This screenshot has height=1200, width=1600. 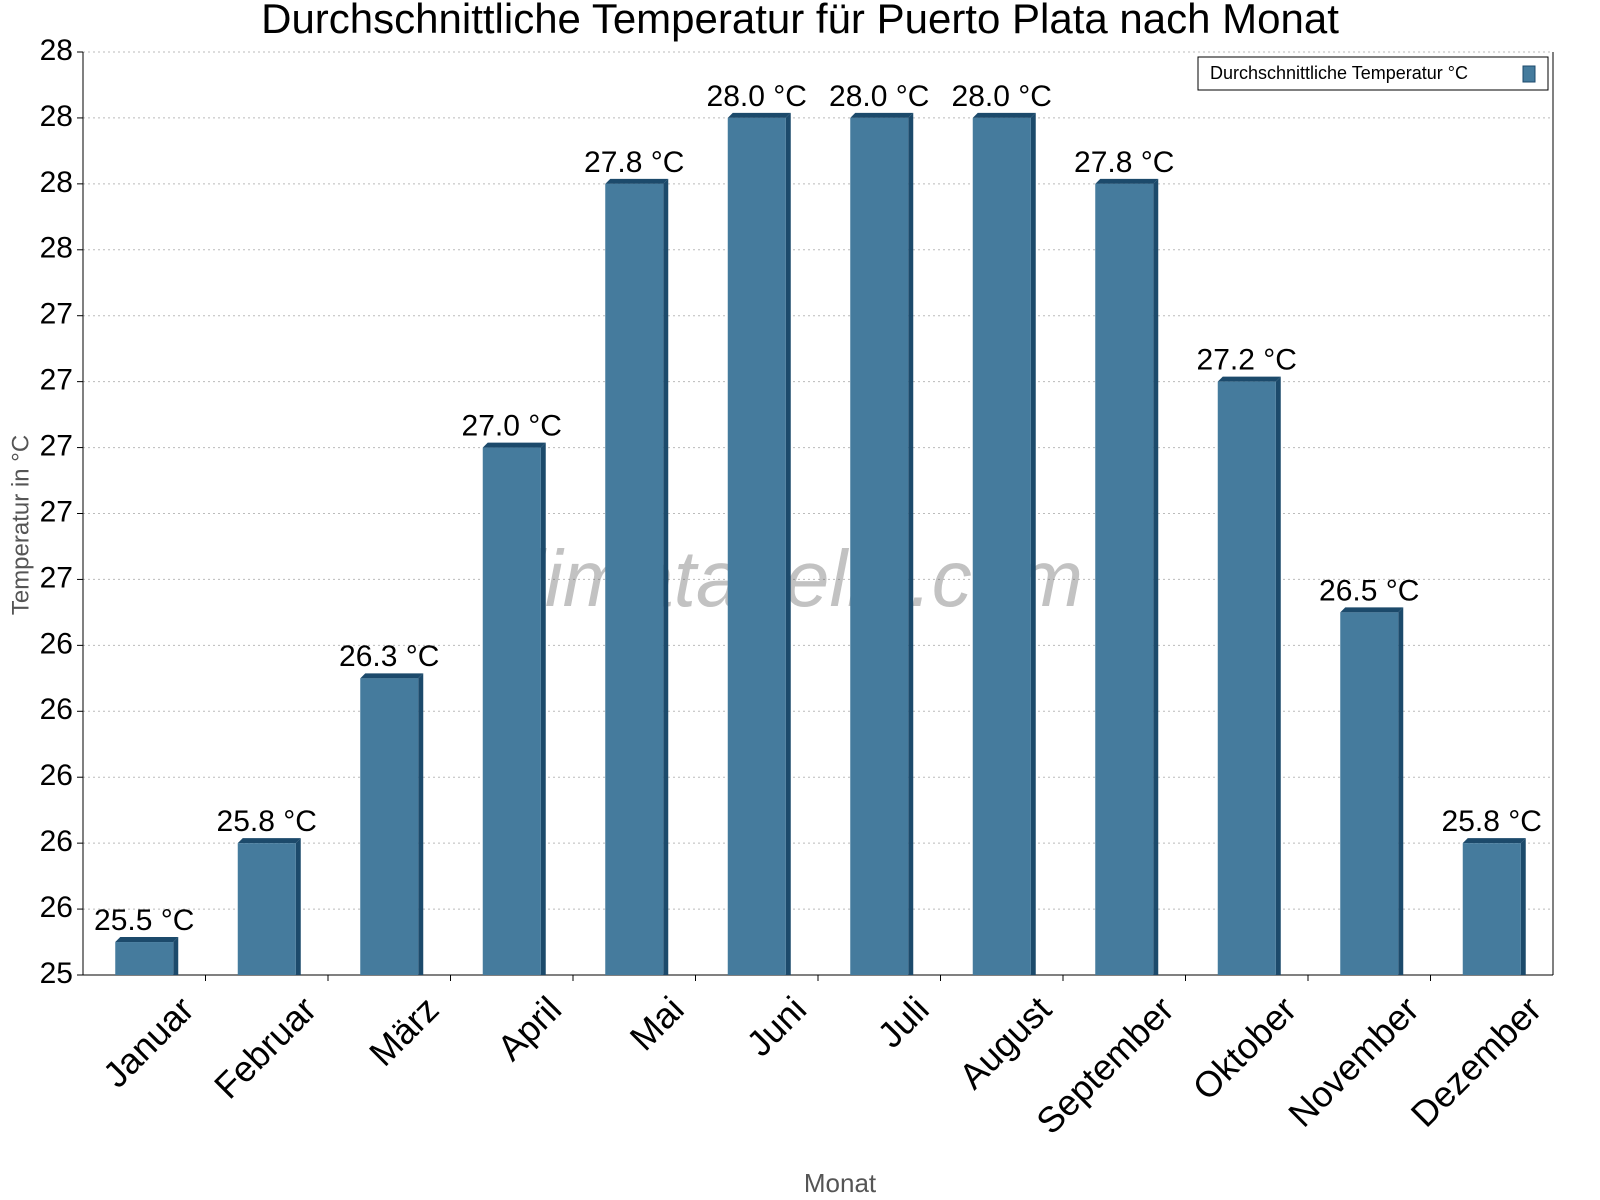 I want to click on x-tick-label: Mai, so click(x=657, y=1023).